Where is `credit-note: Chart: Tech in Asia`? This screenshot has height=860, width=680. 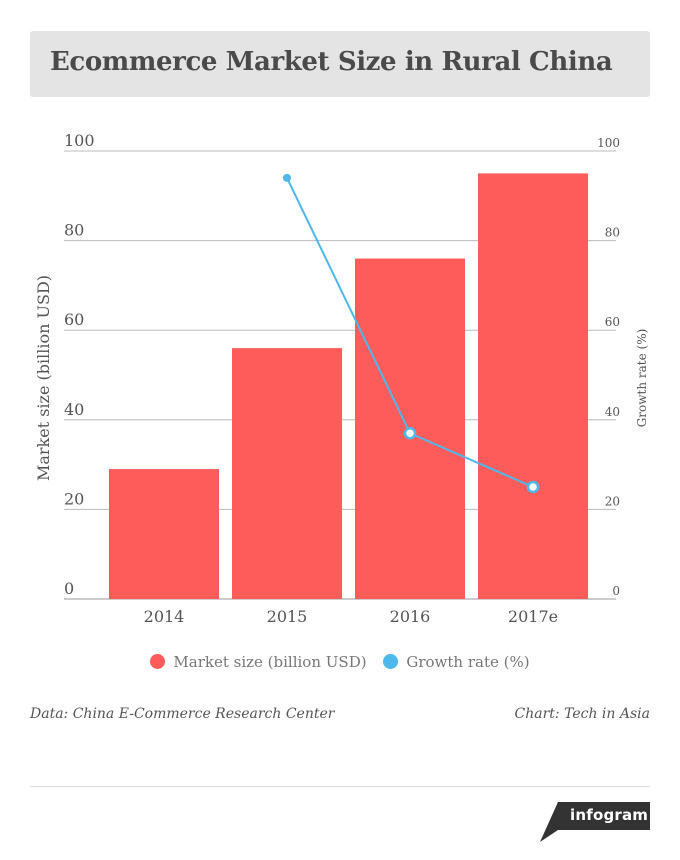 credit-note: Chart: Tech in Asia is located at coordinates (582, 714).